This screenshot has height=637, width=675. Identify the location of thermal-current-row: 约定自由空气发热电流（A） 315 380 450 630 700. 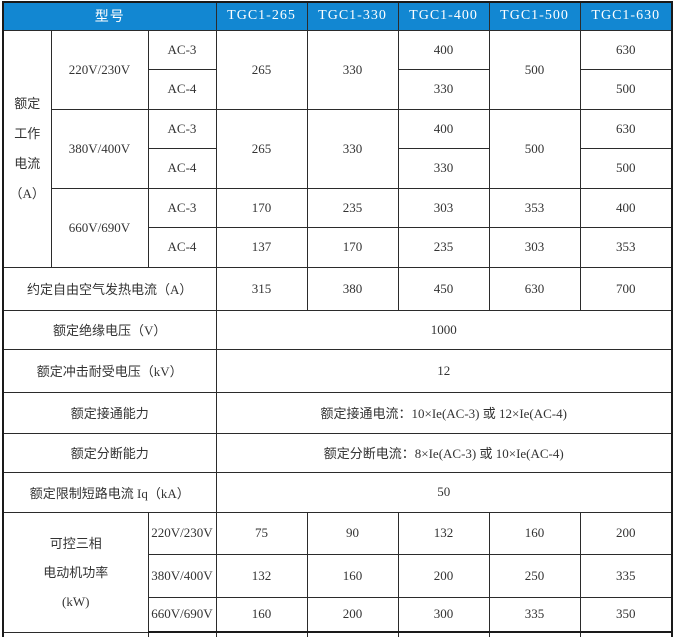
(337, 288).